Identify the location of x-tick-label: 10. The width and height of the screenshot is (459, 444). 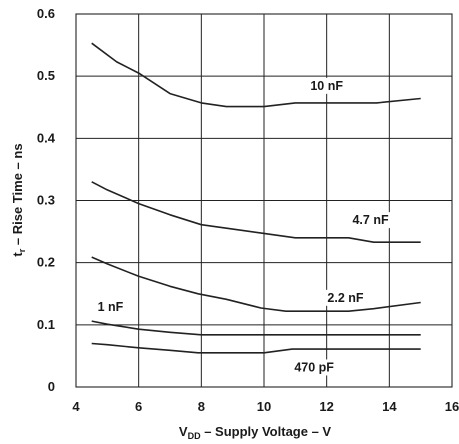
(264, 406).